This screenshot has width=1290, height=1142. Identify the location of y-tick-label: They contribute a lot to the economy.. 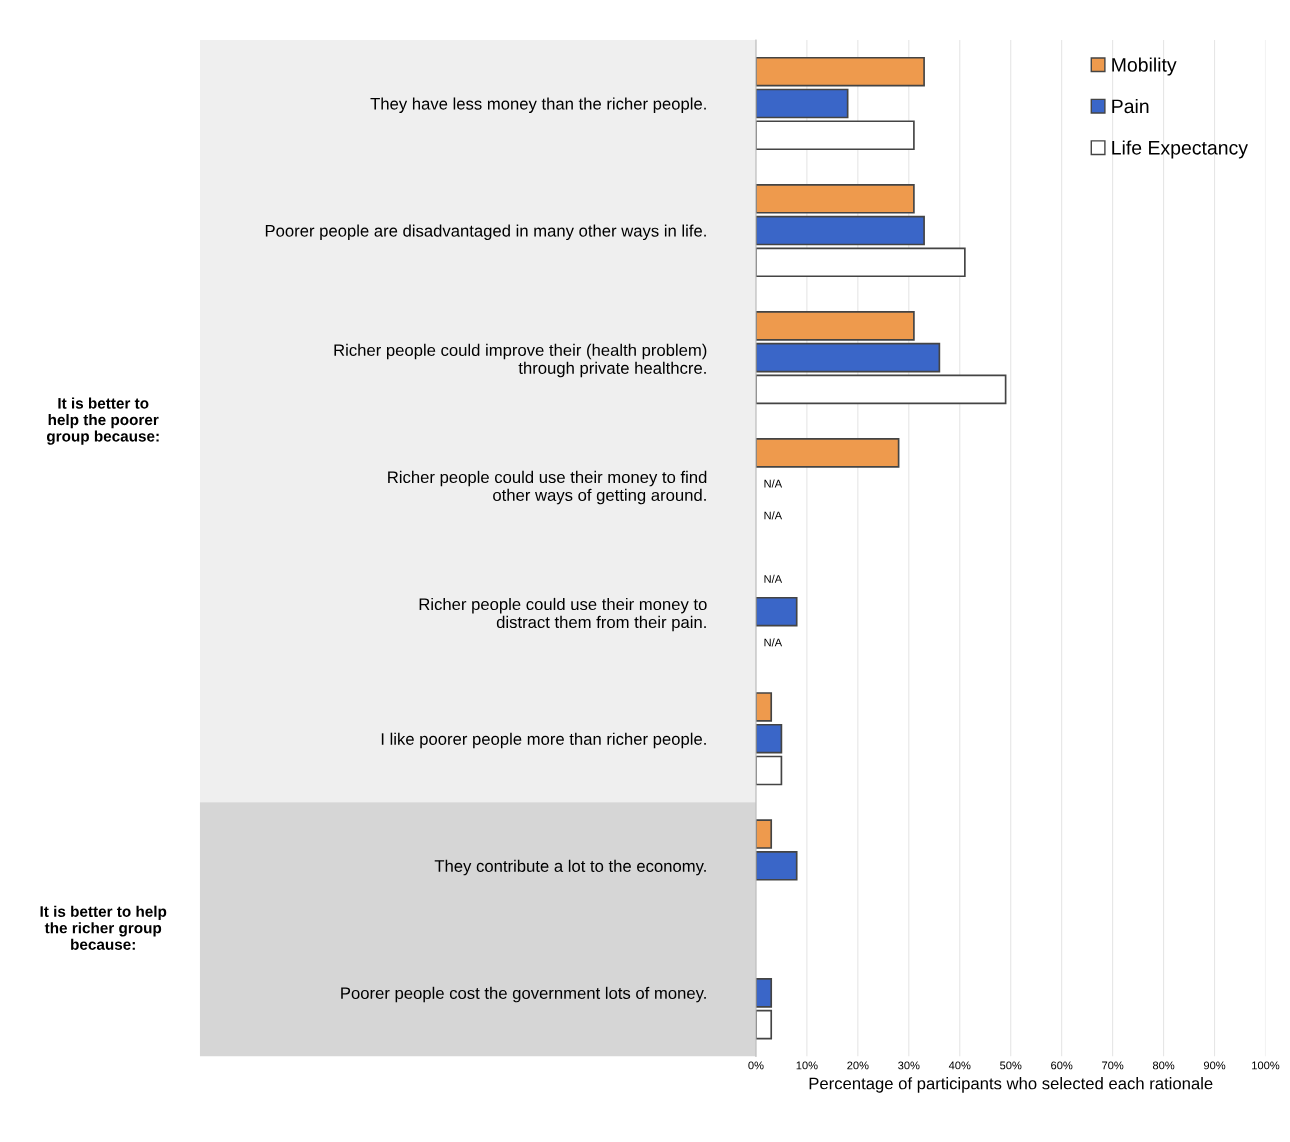
(570, 867).